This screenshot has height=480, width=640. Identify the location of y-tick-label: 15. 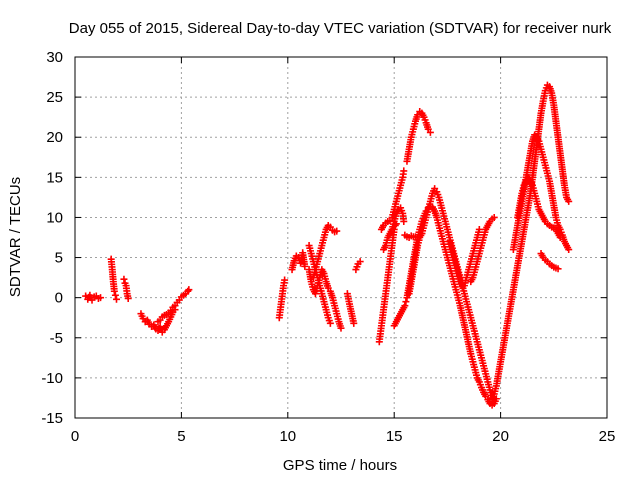
(54, 177).